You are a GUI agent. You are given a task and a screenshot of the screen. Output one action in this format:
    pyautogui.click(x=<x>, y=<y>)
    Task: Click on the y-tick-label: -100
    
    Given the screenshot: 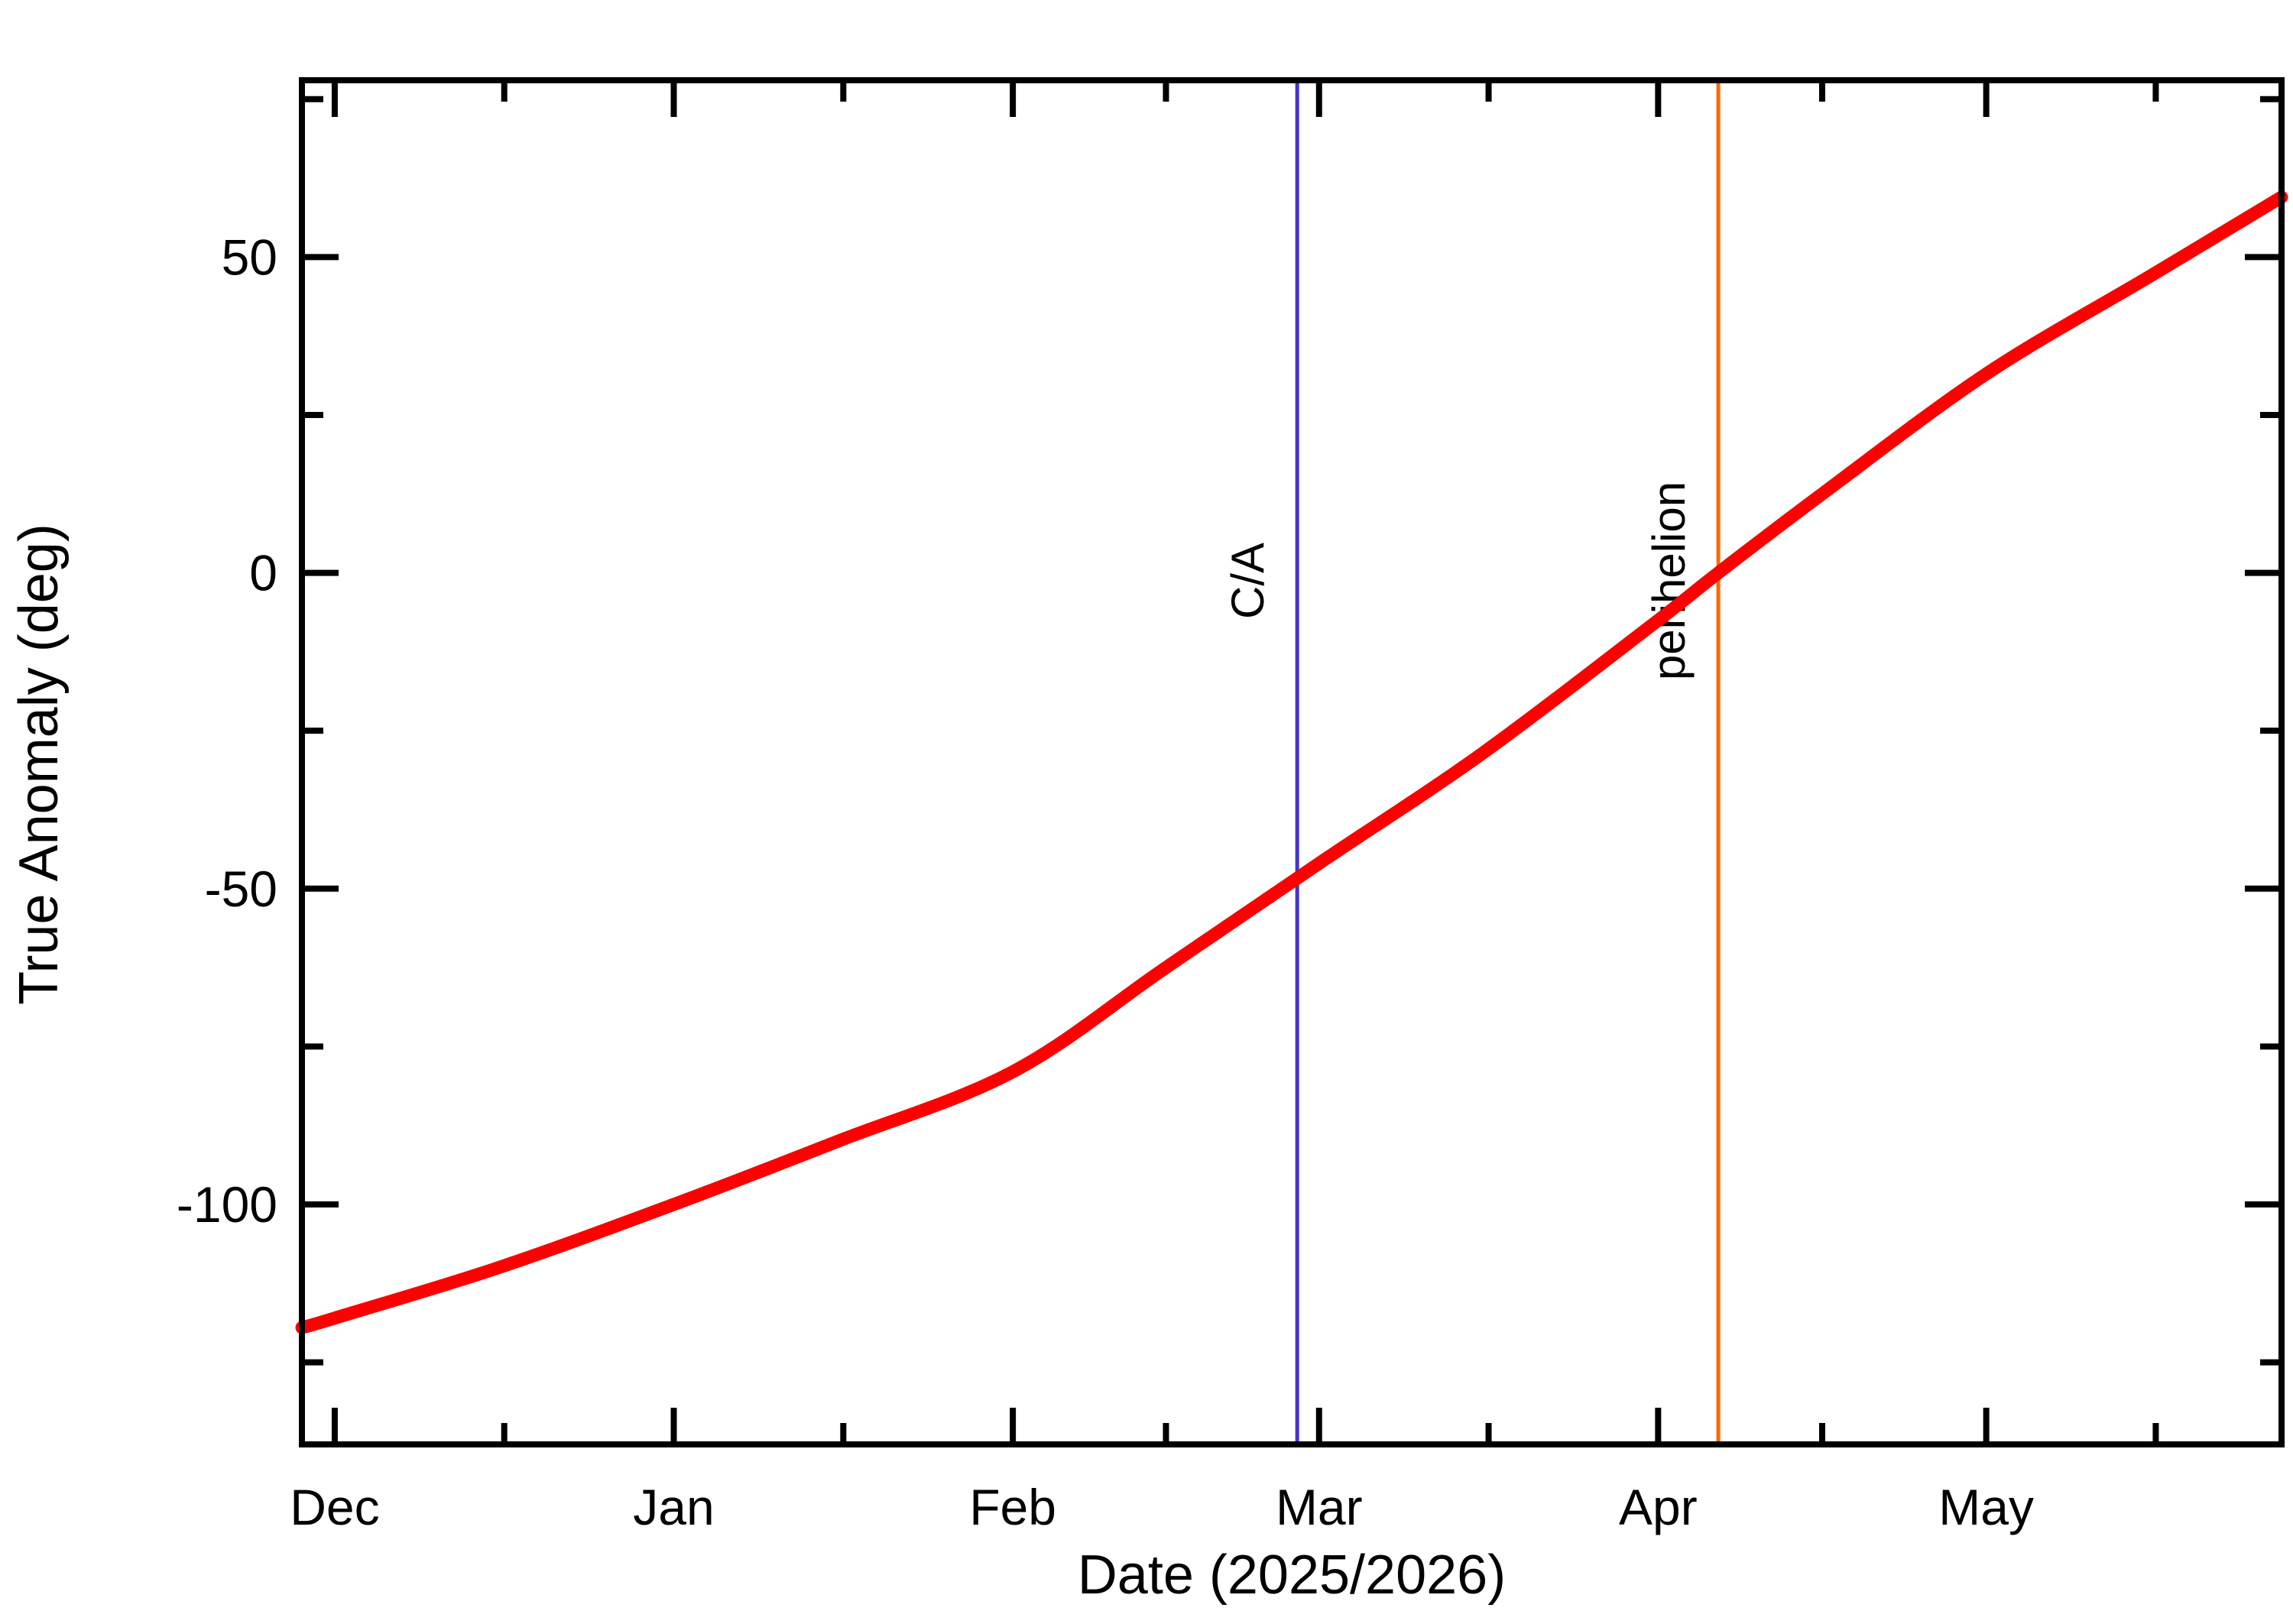 What is the action you would take?
    pyautogui.click(x=227, y=1204)
    